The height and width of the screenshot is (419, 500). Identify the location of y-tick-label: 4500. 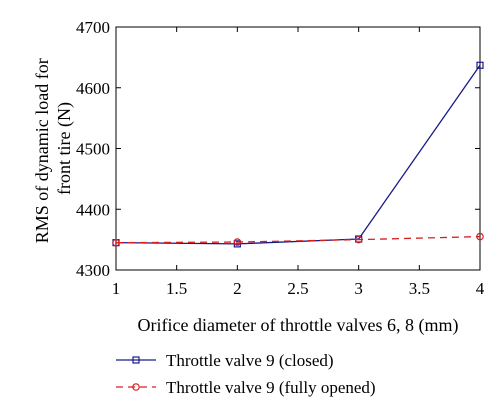
(93, 149).